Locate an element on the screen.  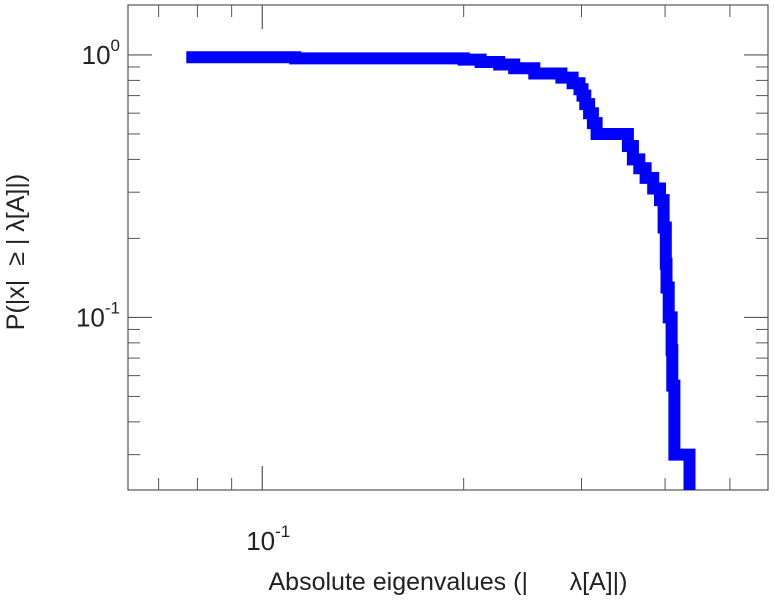
x-tick-label: 10-1 is located at coordinates (268, 539).